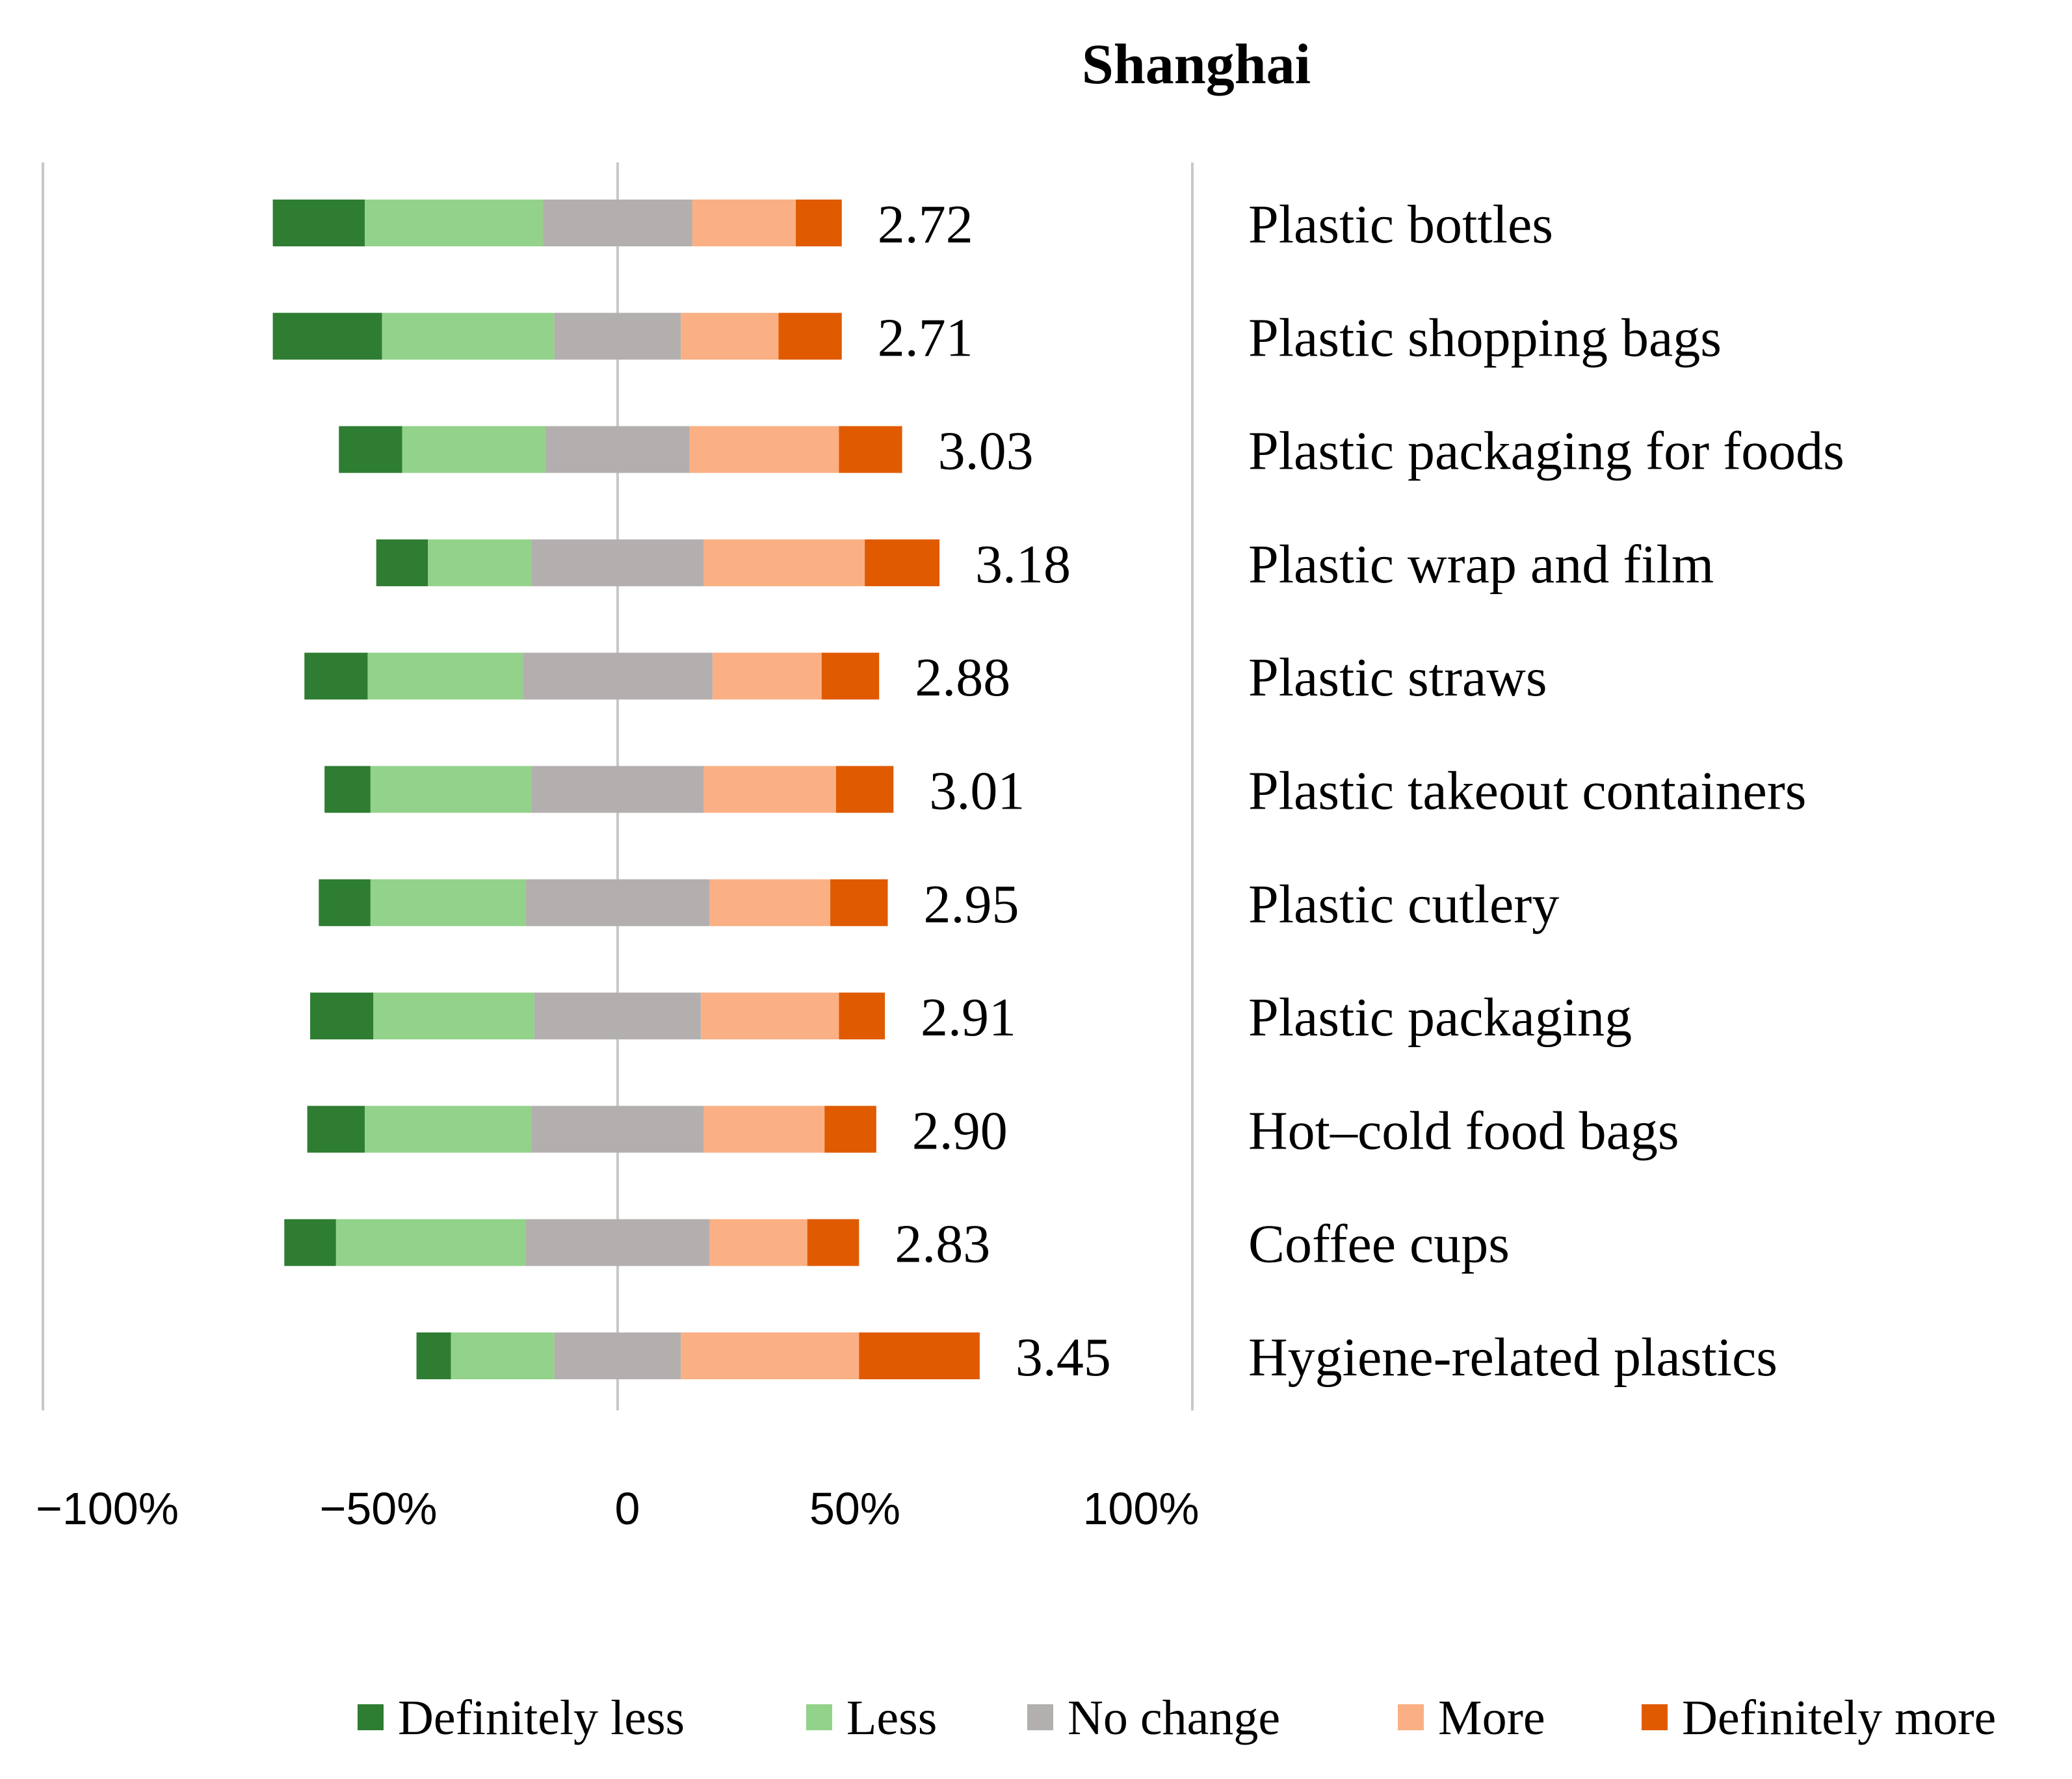 This screenshot has height=1779, width=2072. Describe the element at coordinates (1063, 1357) in the screenshot. I see `mean-score-label: 3.45` at that location.